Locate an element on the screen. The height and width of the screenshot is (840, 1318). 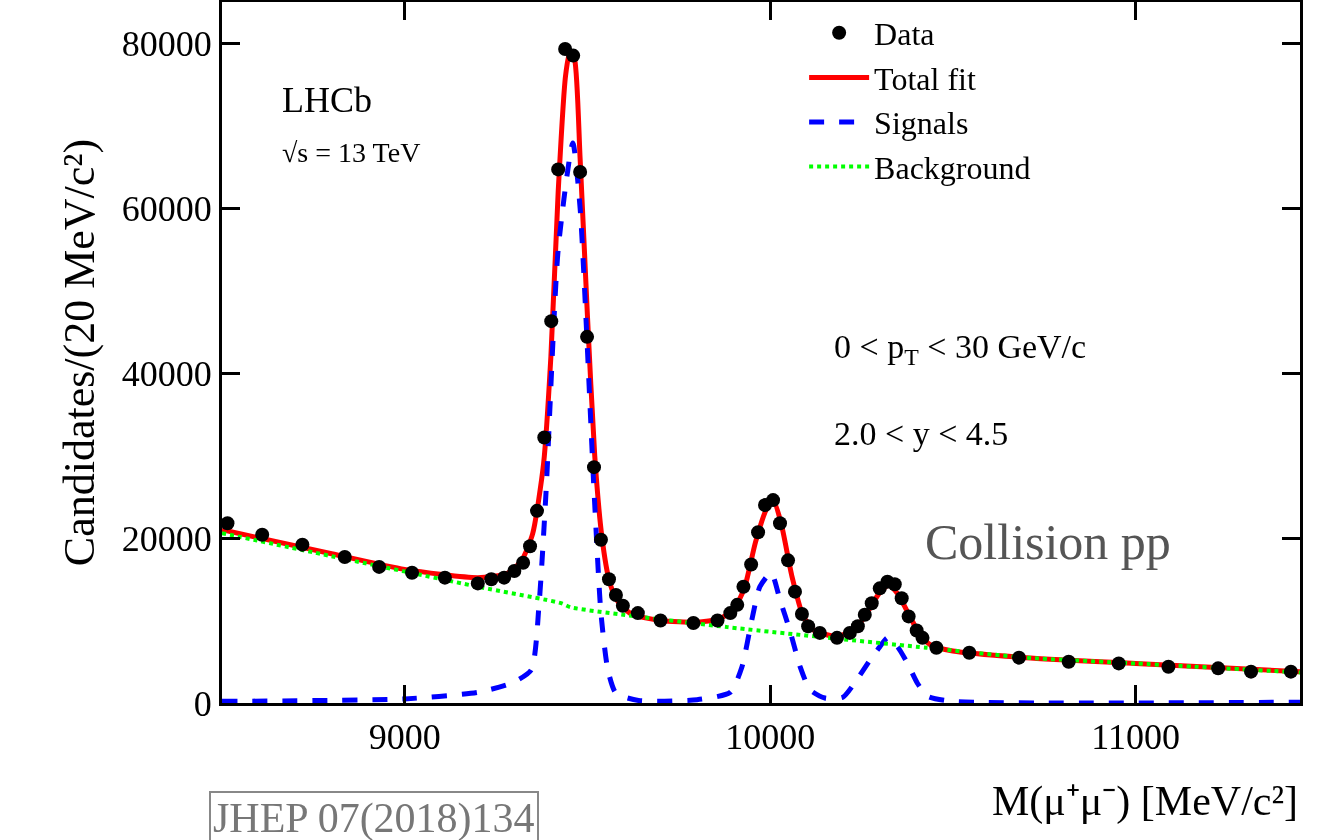
legend-label: Total fit is located at coordinates (925, 78).